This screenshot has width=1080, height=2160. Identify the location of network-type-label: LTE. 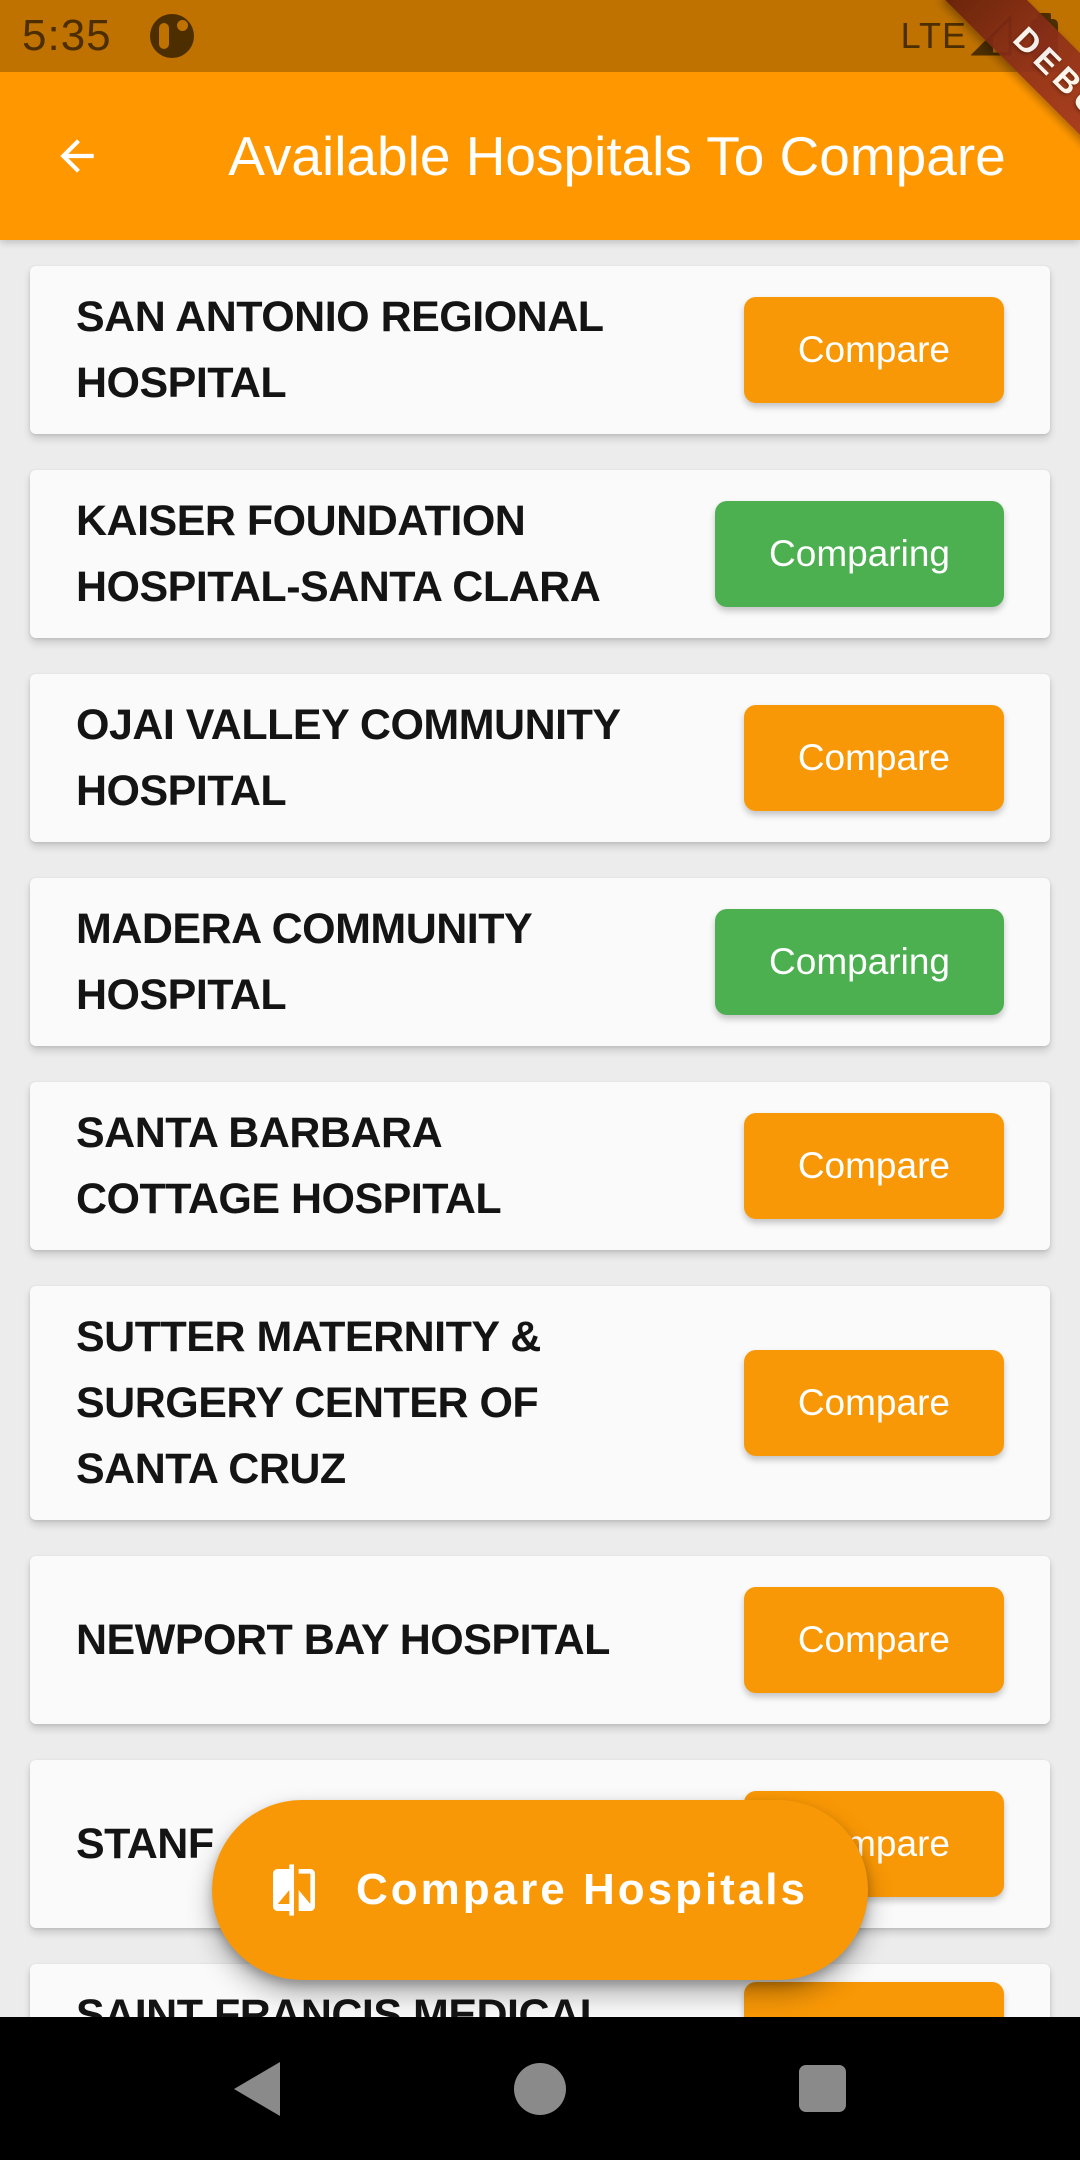
(933, 35).